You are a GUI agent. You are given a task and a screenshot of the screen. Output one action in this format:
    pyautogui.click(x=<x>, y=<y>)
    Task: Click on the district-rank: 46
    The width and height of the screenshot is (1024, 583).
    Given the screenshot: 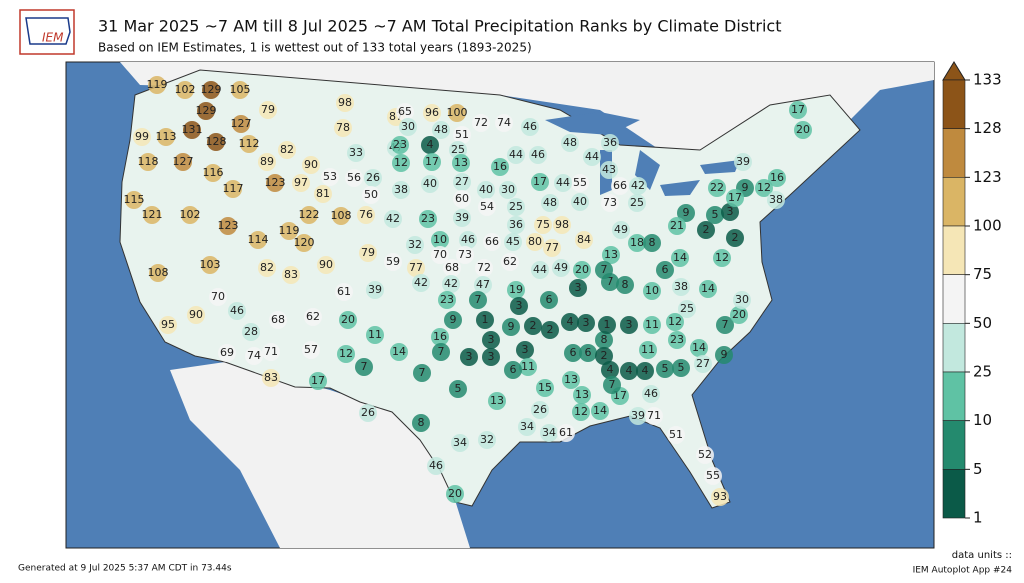 What is the action you would take?
    pyautogui.click(x=436, y=465)
    